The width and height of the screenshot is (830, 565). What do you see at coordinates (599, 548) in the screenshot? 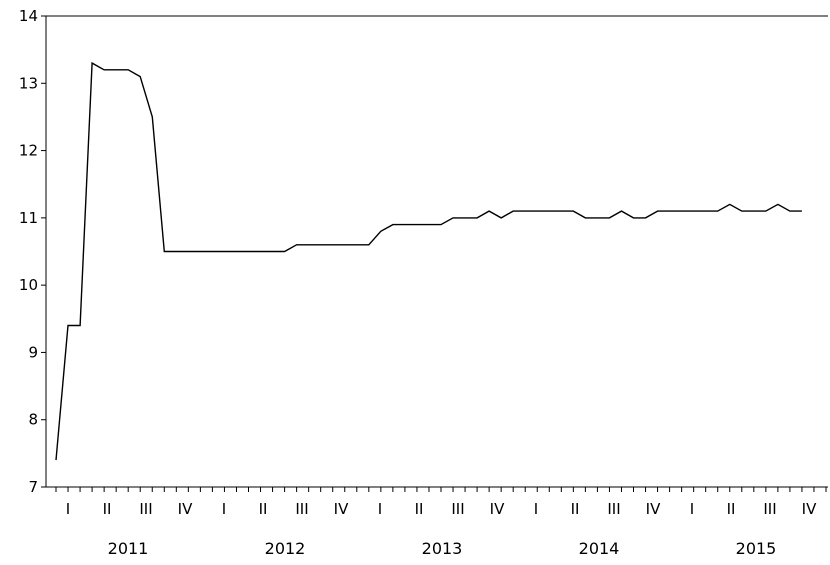
I see `year-label: 2014` at bounding box center [599, 548].